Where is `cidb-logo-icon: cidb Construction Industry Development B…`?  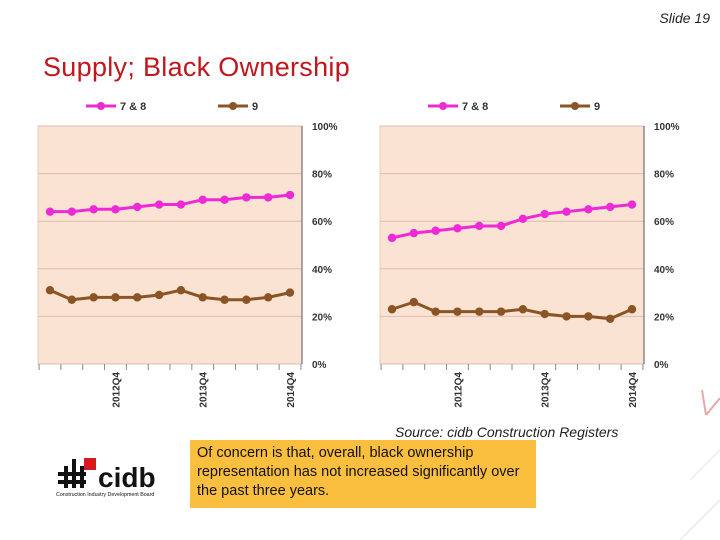 cidb-logo-icon: cidb Construction Industry Development B… is located at coordinates (106, 478).